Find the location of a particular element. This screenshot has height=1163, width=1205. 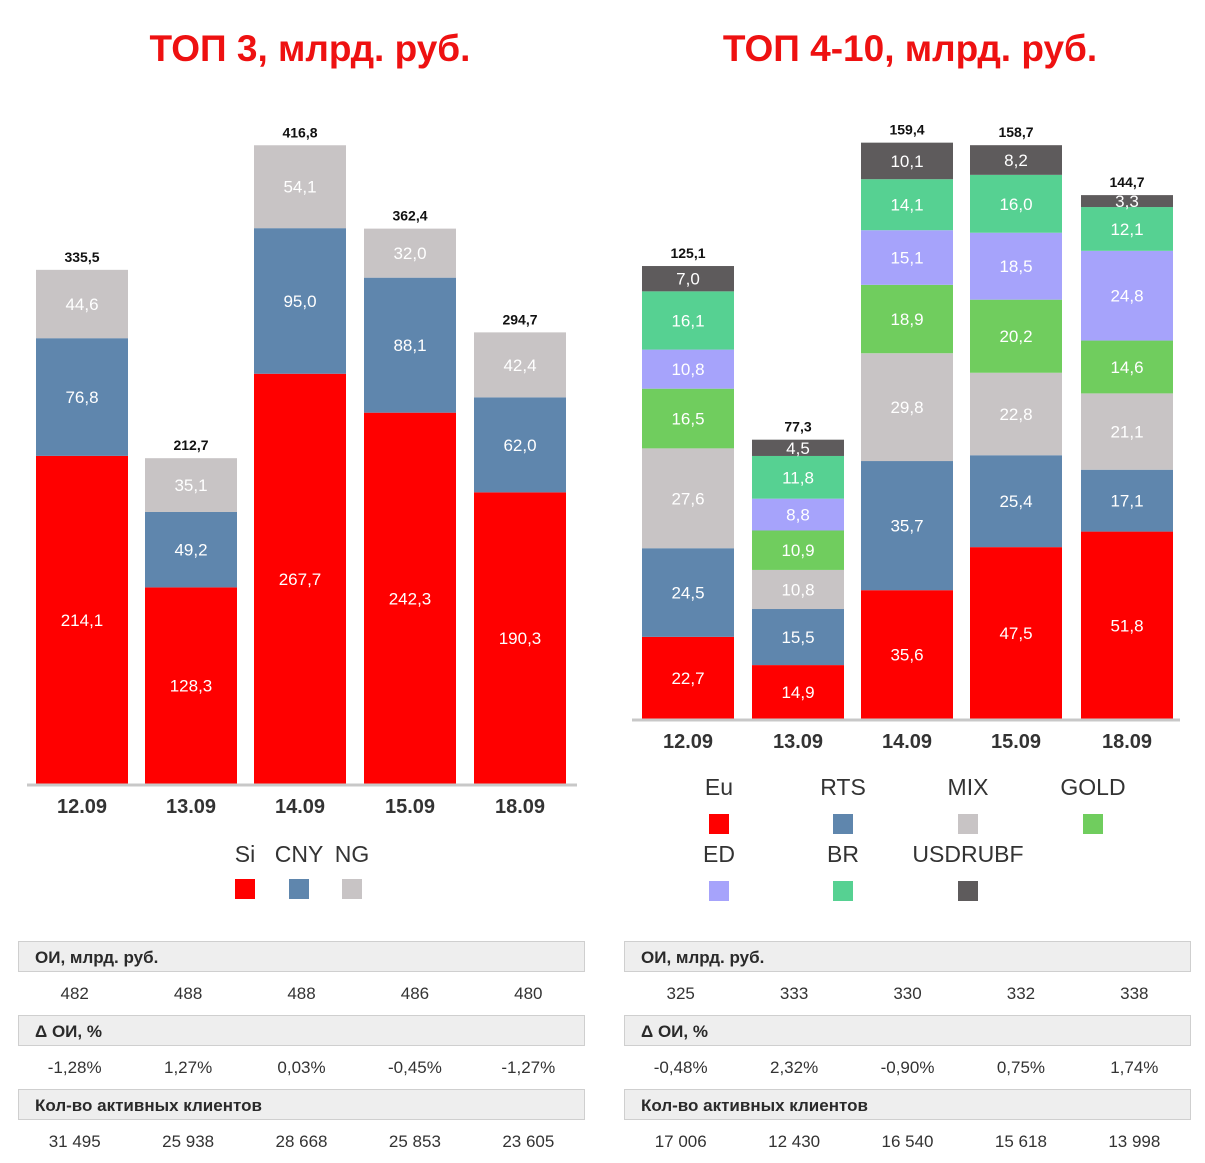

segment-value-label: 8,8 is located at coordinates (798, 515).